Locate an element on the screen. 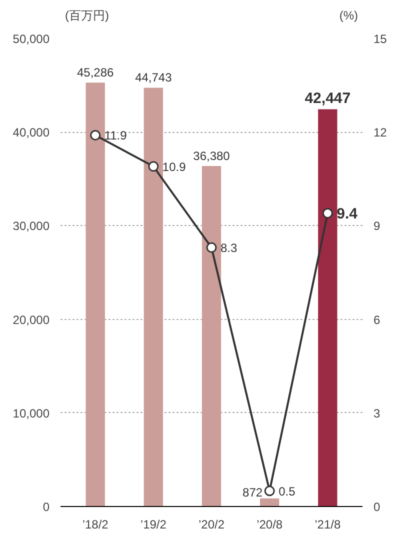  x-tick-label: ’20/2 is located at coordinates (211, 525).